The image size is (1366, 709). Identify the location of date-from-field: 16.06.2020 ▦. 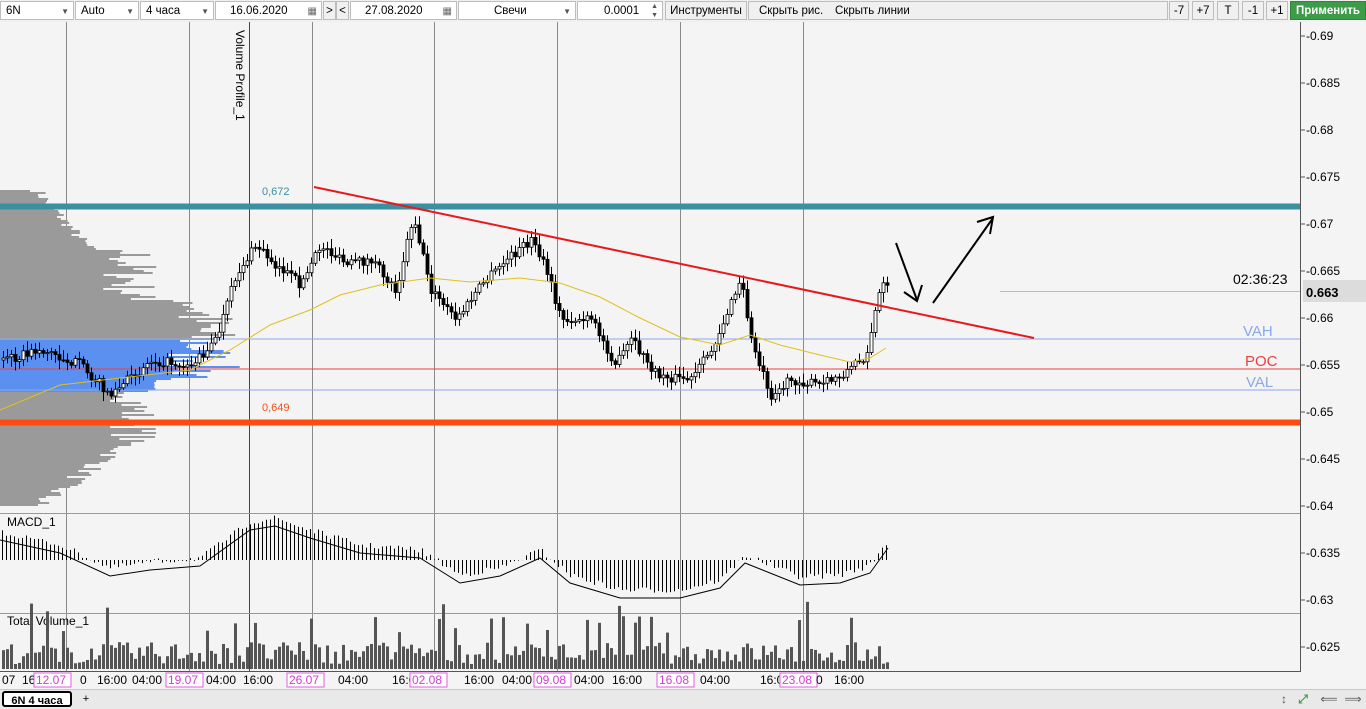
(268, 10).